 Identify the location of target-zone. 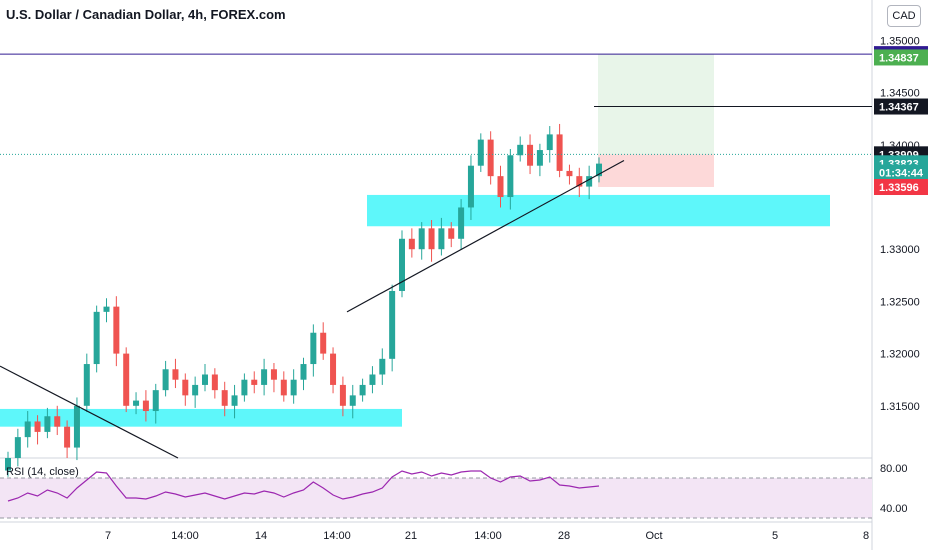
(656, 104).